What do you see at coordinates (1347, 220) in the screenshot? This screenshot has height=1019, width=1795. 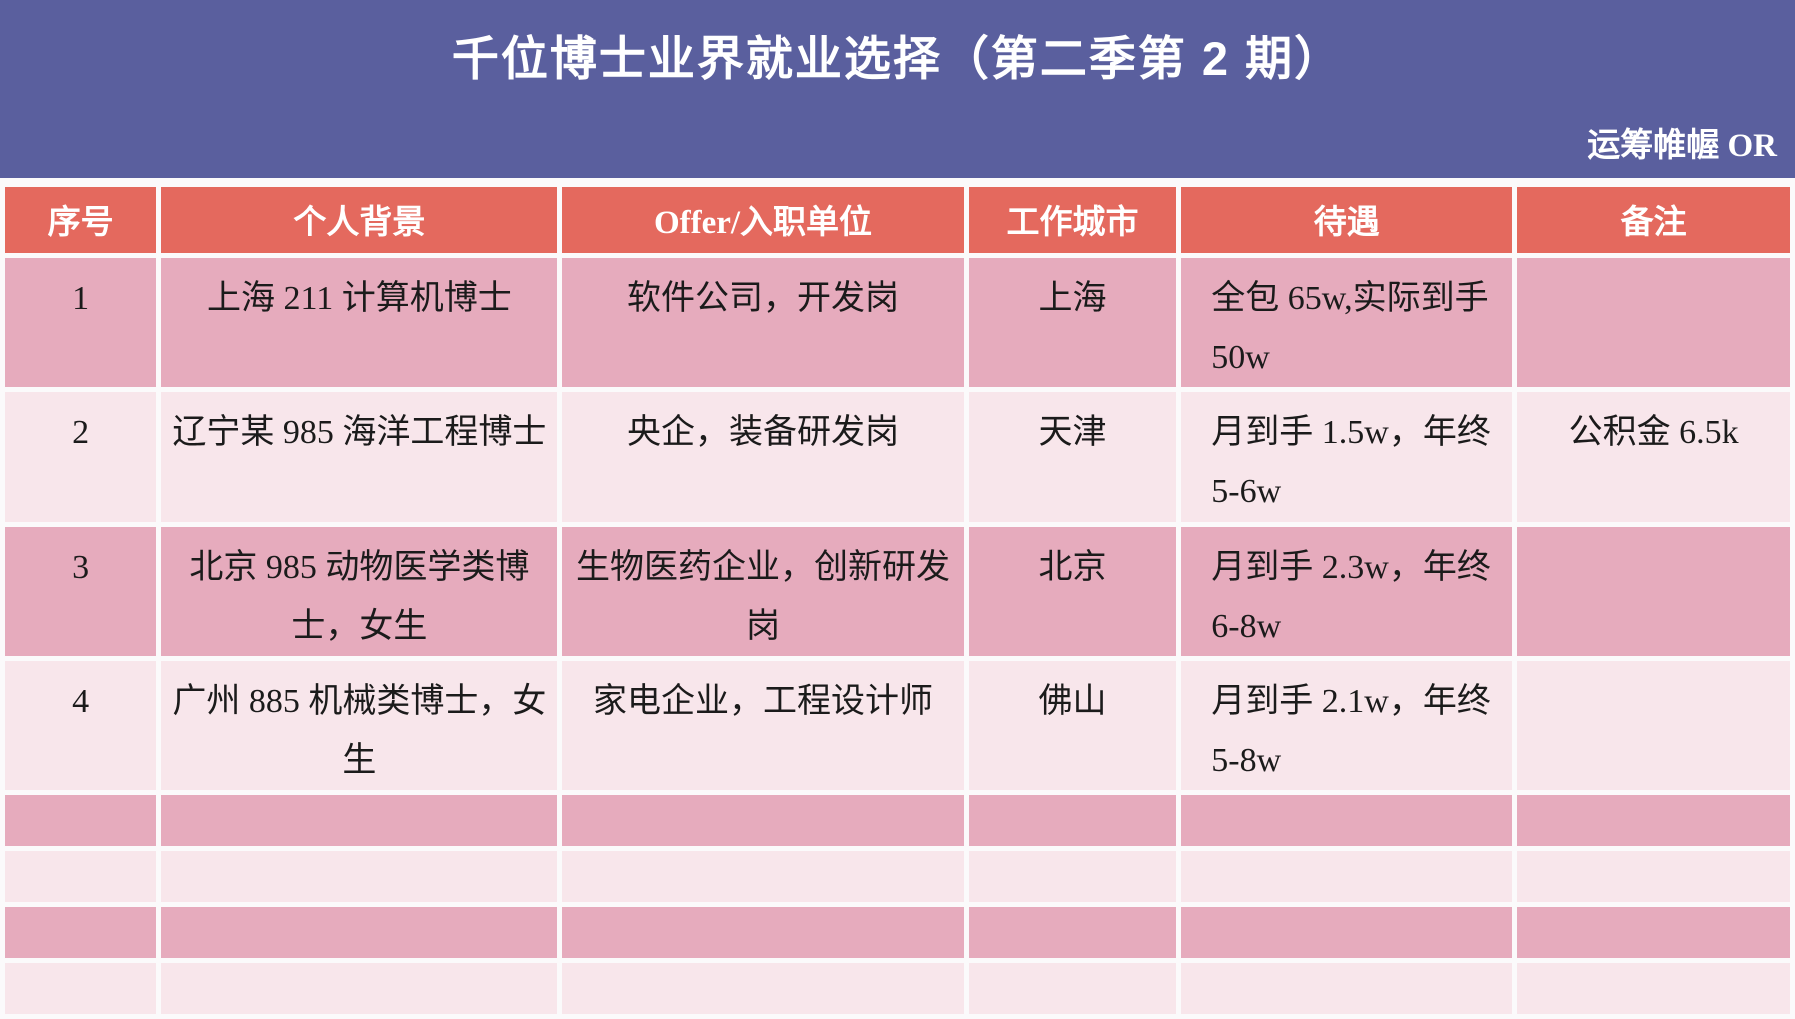 I see `column-header-salary: 待遇` at bounding box center [1347, 220].